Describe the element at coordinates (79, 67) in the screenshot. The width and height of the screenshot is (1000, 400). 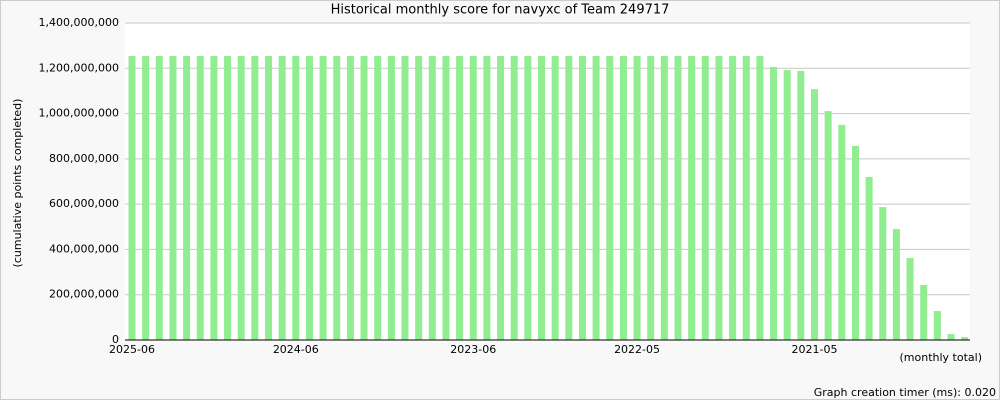
I see `y-tick-label: 1,200,000,000` at that location.